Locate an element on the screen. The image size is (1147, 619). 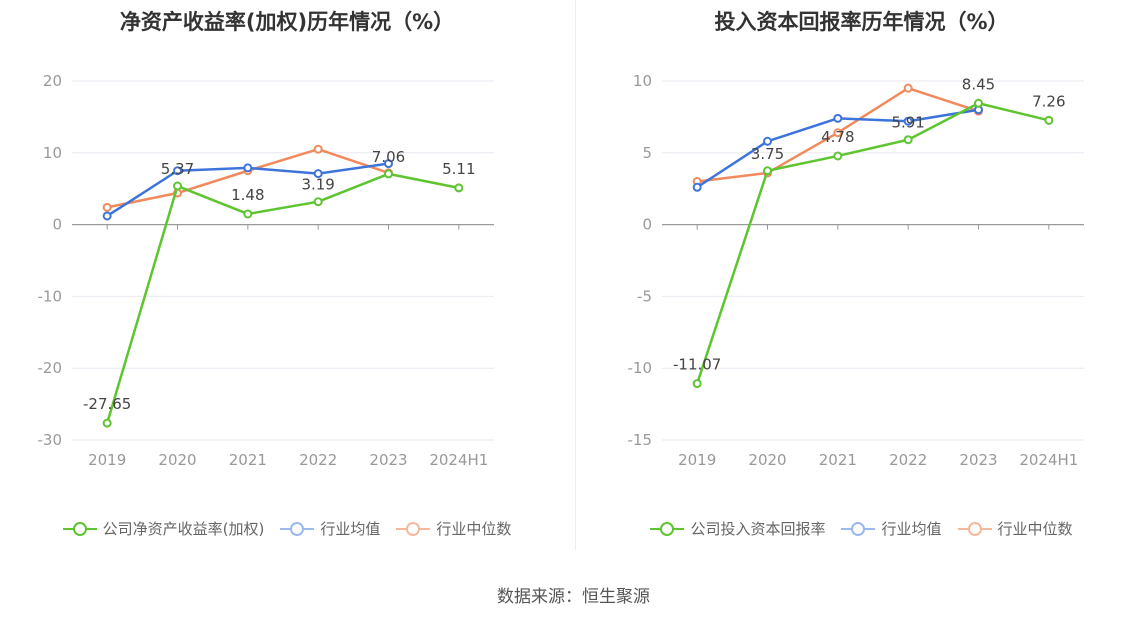
data-label: 3.75 is located at coordinates (767, 154).